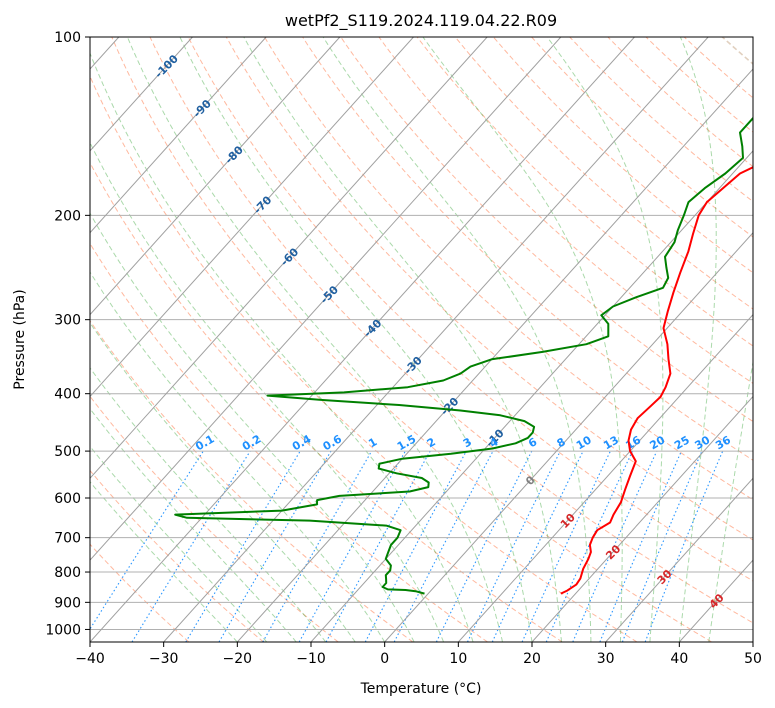 The width and height of the screenshot is (775, 708). I want to click on x-tick-label: −20, so click(238, 659).